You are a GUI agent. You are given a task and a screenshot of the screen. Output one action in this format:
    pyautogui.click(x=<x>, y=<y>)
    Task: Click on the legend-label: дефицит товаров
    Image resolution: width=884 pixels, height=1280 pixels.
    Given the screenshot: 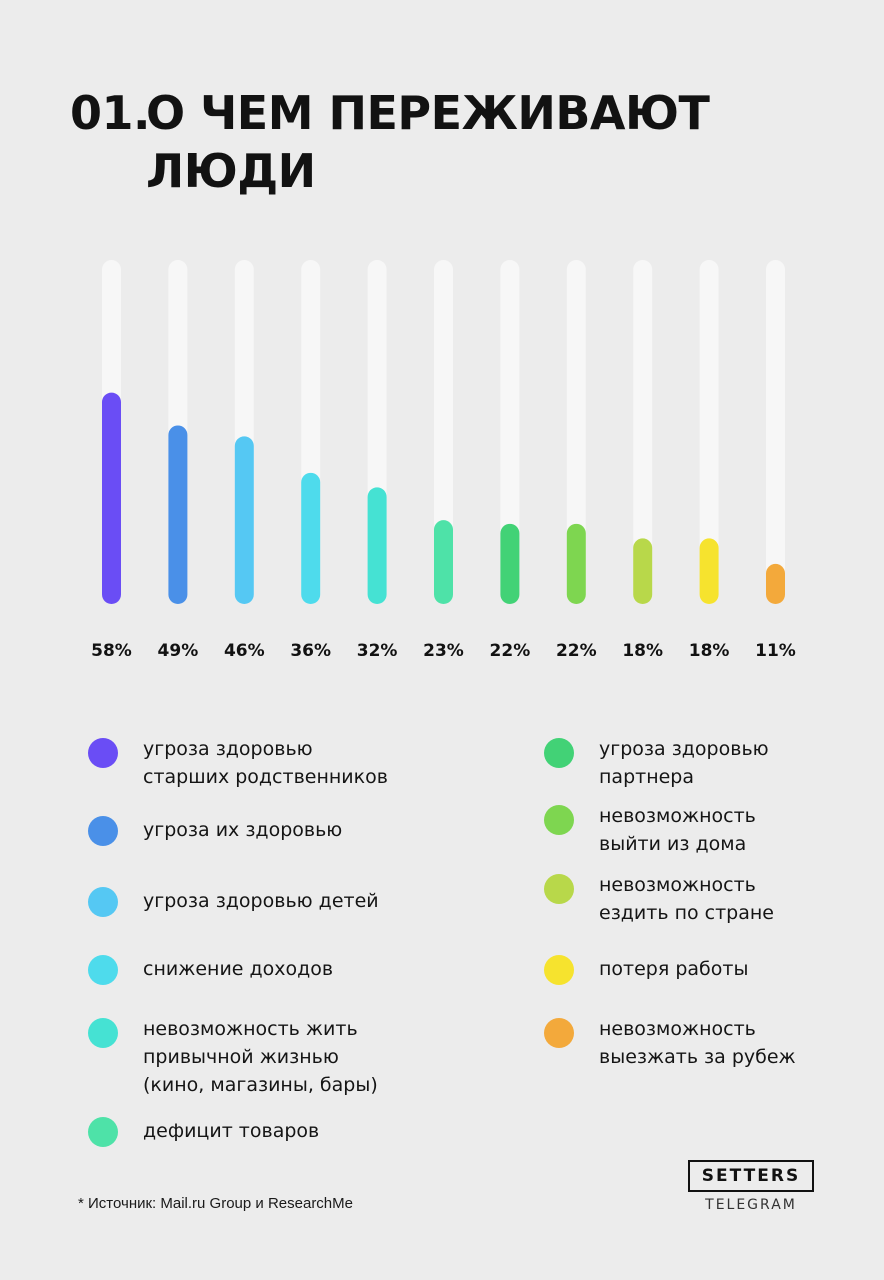 What is the action you would take?
    pyautogui.click(x=231, y=1131)
    